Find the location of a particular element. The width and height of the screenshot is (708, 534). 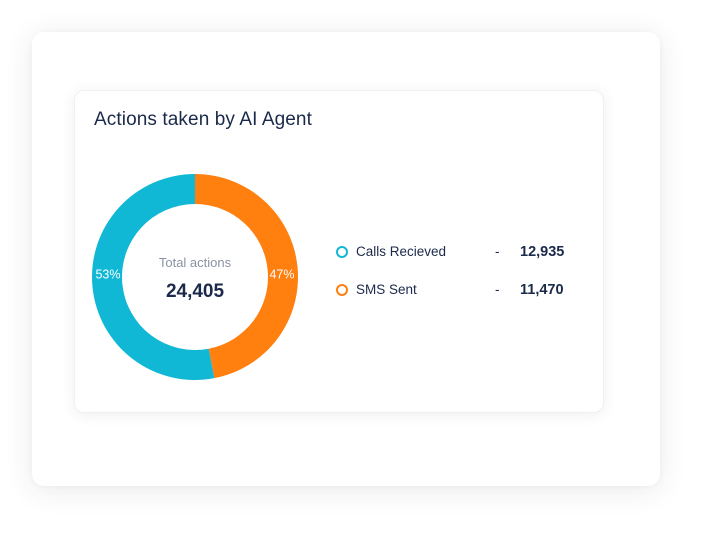

legend-label-calls: Calls Recieved is located at coordinates (401, 251).